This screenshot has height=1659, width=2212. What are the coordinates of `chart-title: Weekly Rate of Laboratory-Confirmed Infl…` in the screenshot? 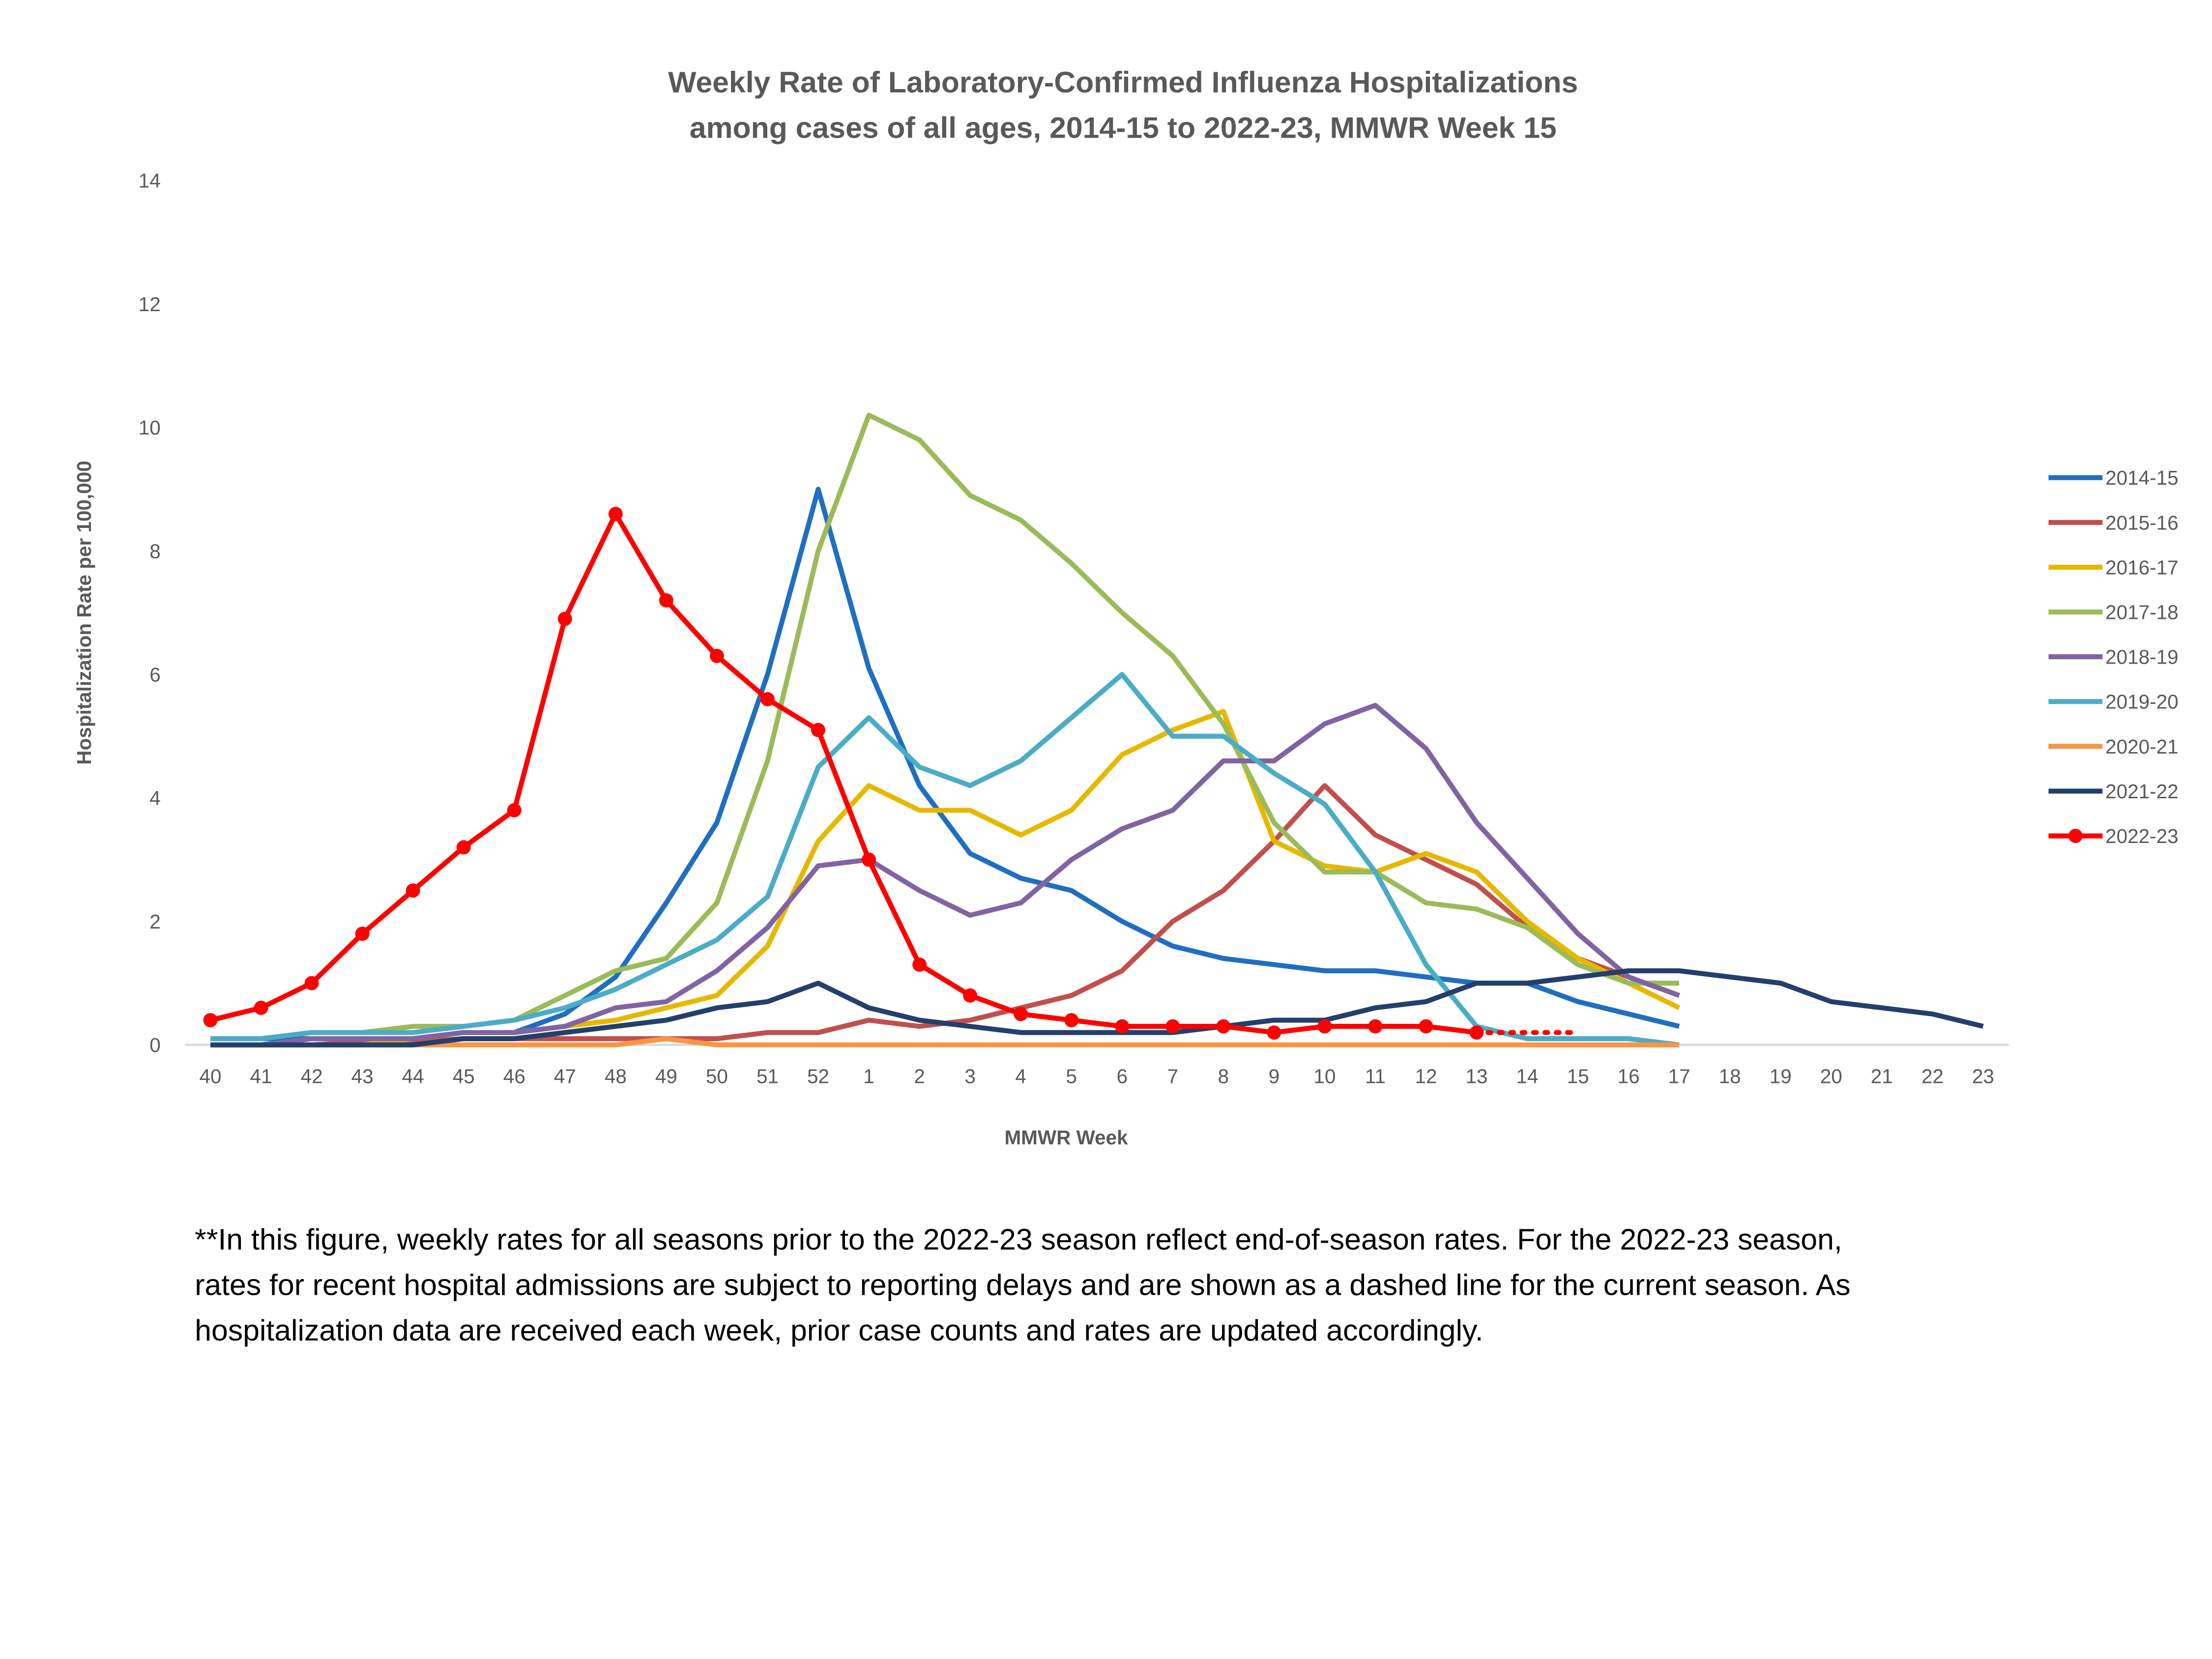 It's located at (1123, 82).